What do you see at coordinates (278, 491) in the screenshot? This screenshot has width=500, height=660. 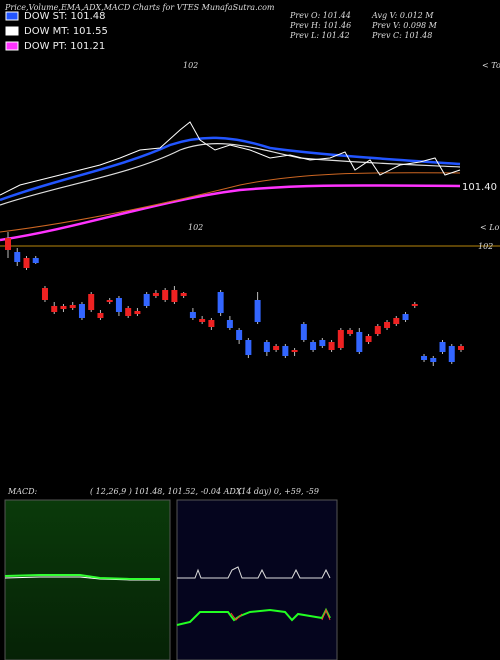 I see `adx-text: (14 day) 0, +59, -59` at bounding box center [278, 491].